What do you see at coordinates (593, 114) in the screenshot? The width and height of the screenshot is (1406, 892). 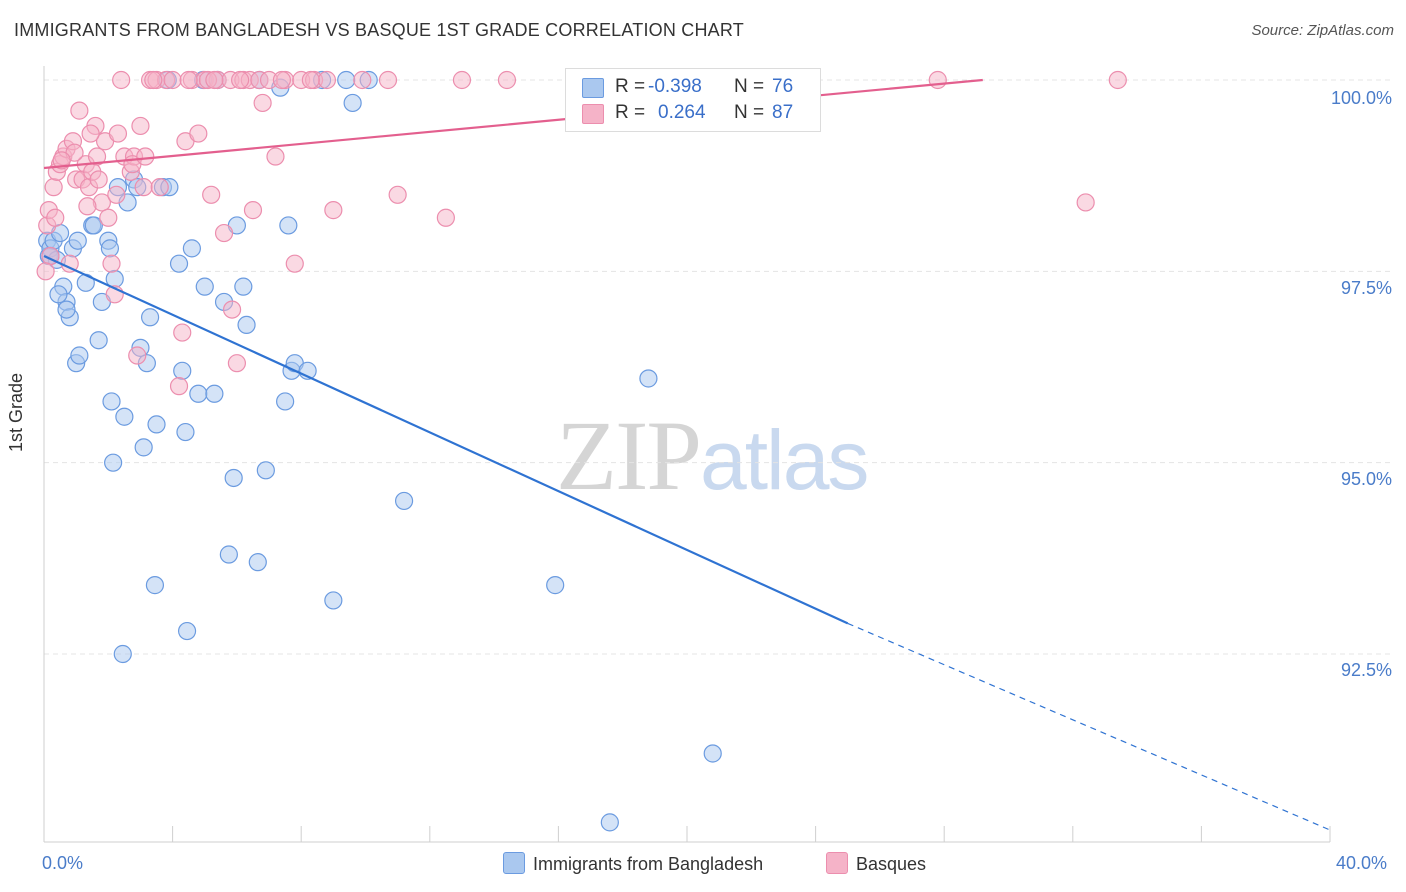 I see `legend-swatch-pink` at bounding box center [593, 114].